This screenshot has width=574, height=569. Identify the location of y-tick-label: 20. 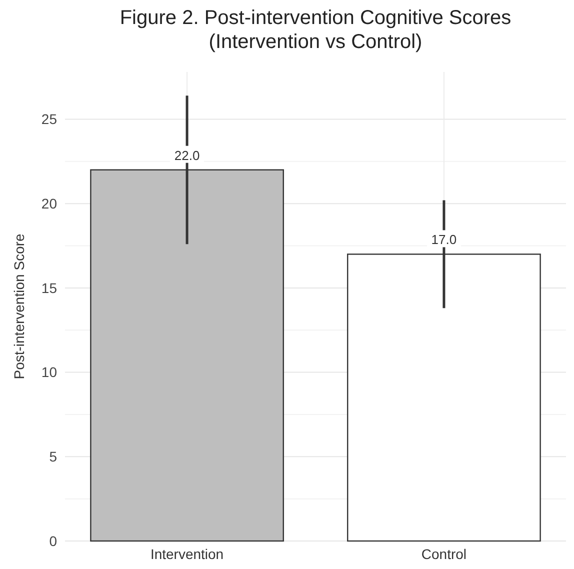
(49, 203).